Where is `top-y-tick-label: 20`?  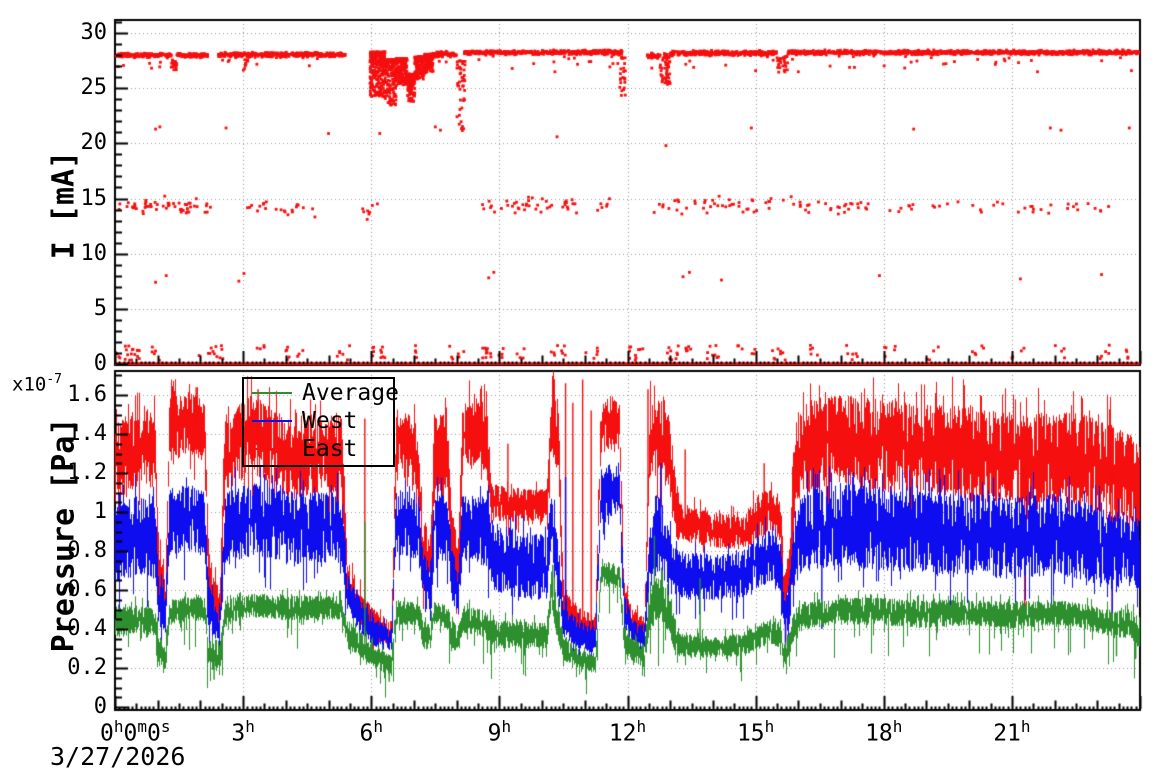
top-y-tick-label: 20 is located at coordinates (94, 143).